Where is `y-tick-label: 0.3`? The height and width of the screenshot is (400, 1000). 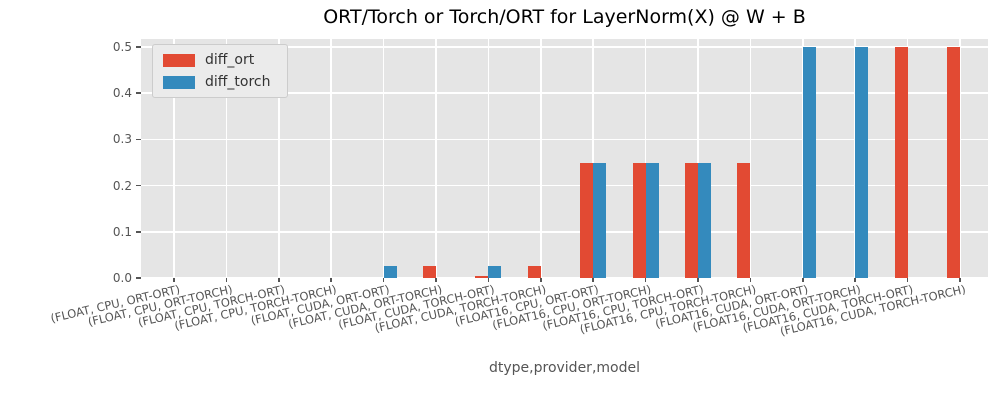
y-tick-label: 0.3 is located at coordinates (122, 139).